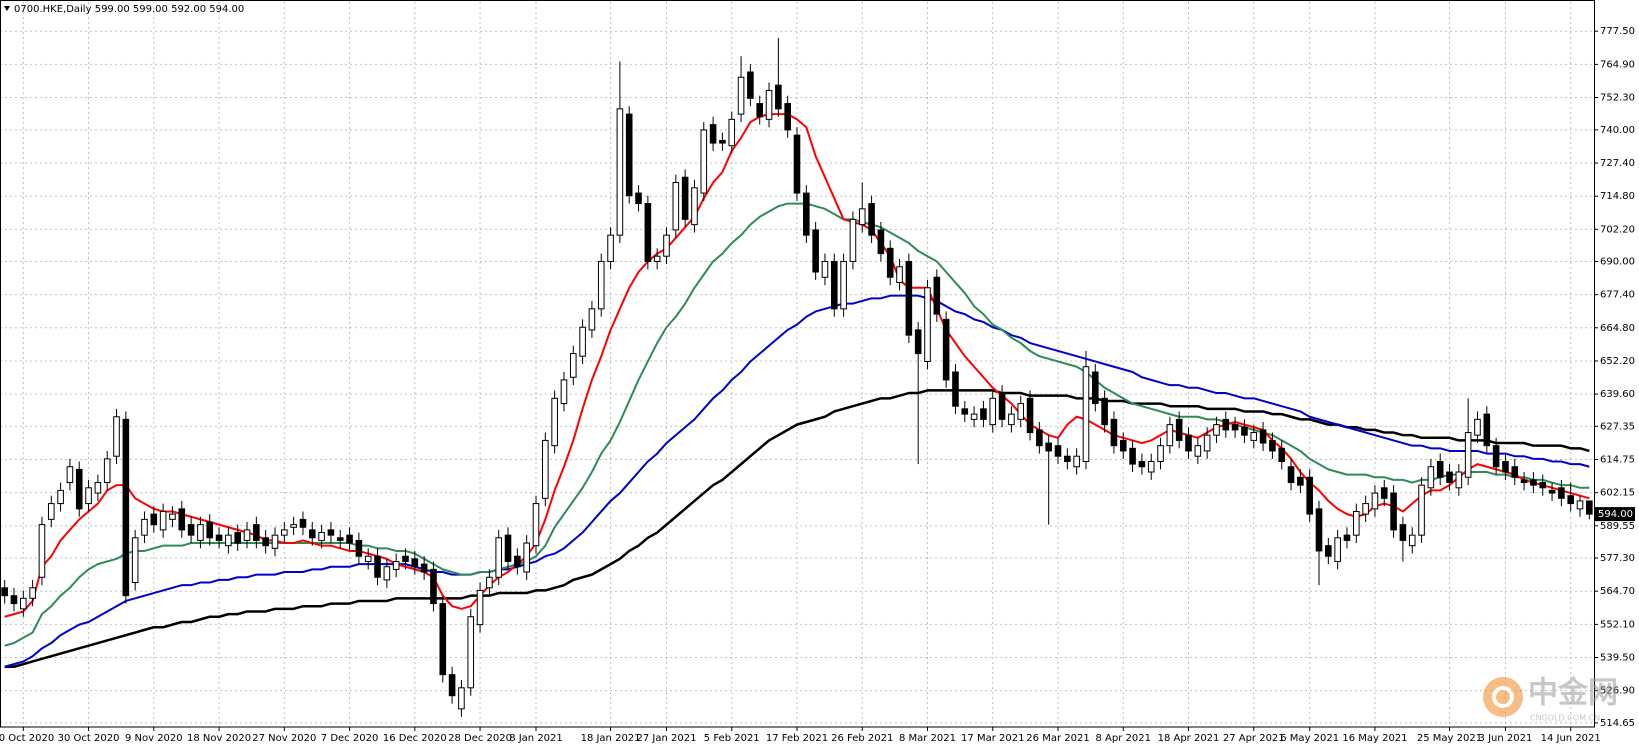 This screenshot has width=1639, height=748. What do you see at coordinates (154, 738) in the screenshot?
I see `x-tick-label: 9 Nov 2020` at bounding box center [154, 738].